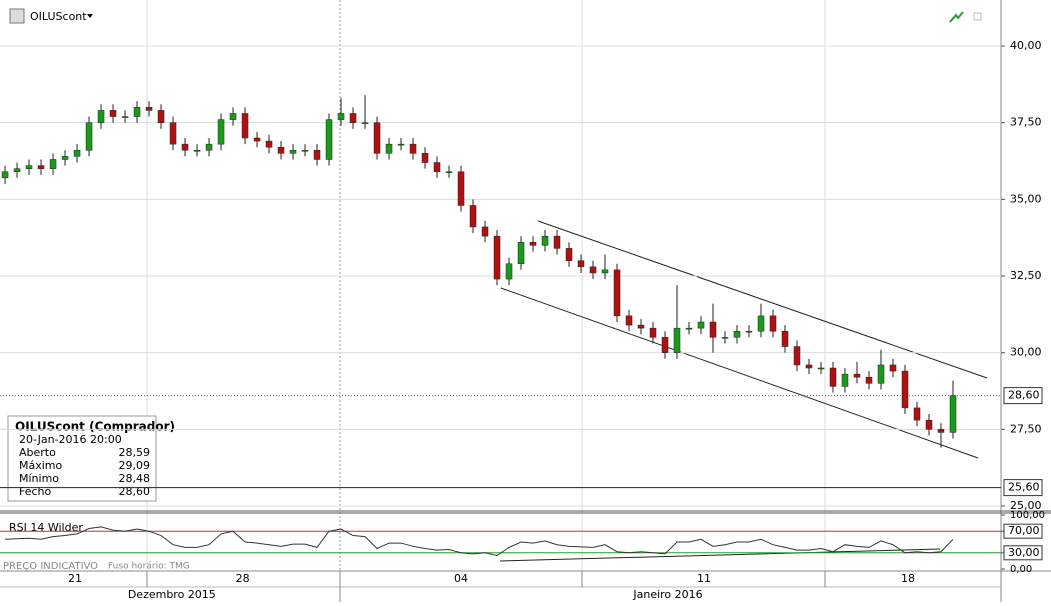 Image resolution: width=1051 pixels, height=606 pixels. I want to click on x-tick-label: 18, so click(908, 578).